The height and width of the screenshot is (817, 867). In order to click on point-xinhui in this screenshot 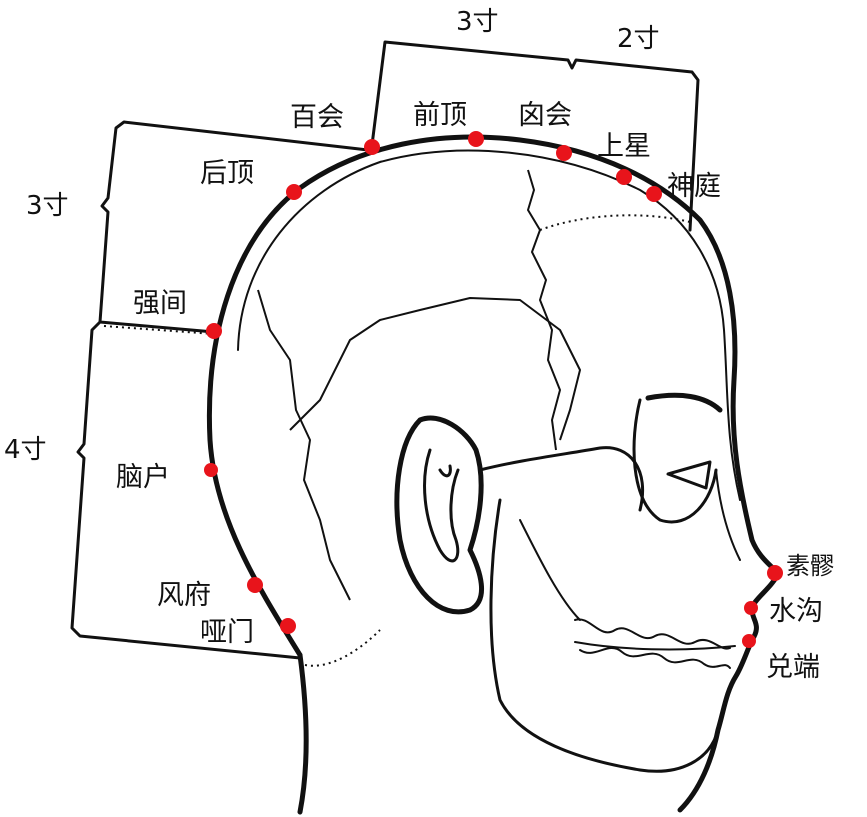, I will do `click(564, 153)`.